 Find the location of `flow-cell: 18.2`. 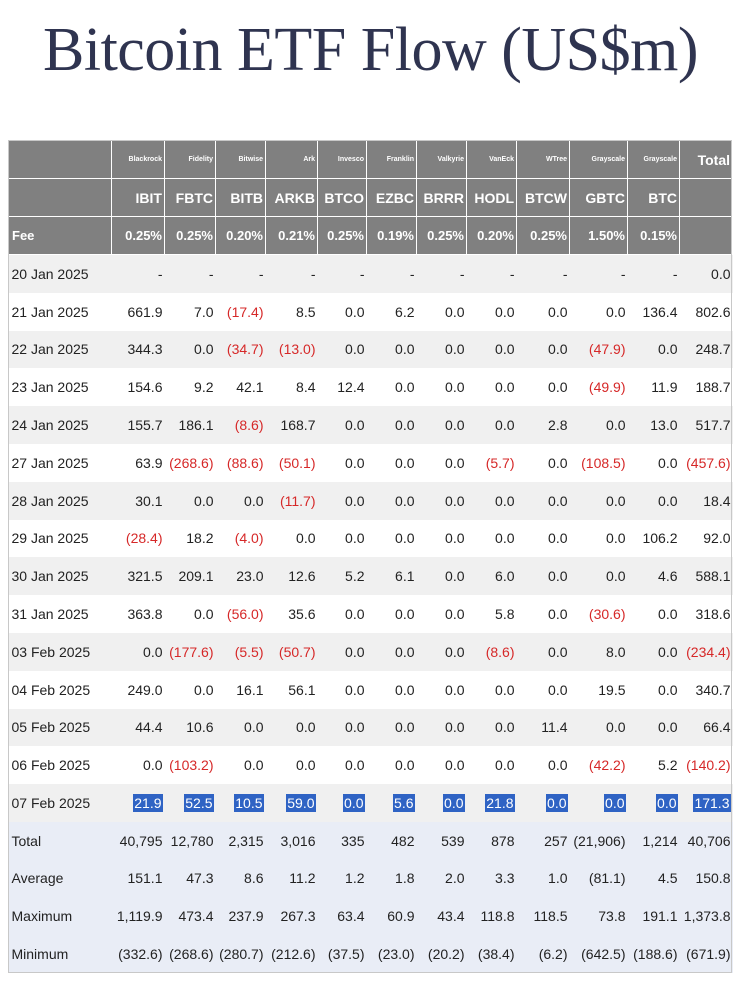

flow-cell: 18.2 is located at coordinates (190, 539).